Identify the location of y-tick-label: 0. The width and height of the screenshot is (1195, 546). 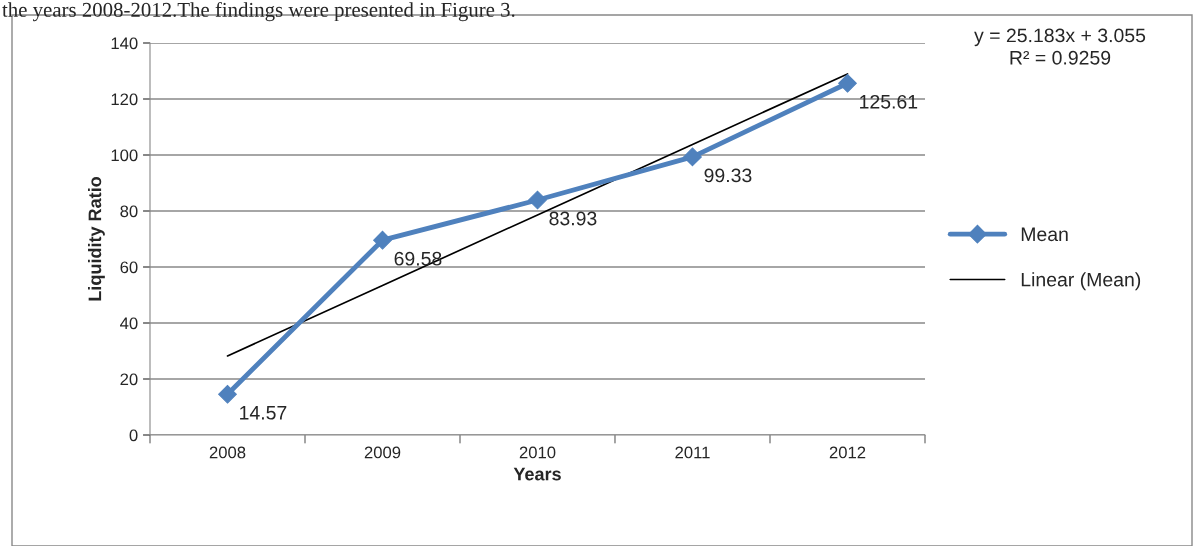
(133, 435).